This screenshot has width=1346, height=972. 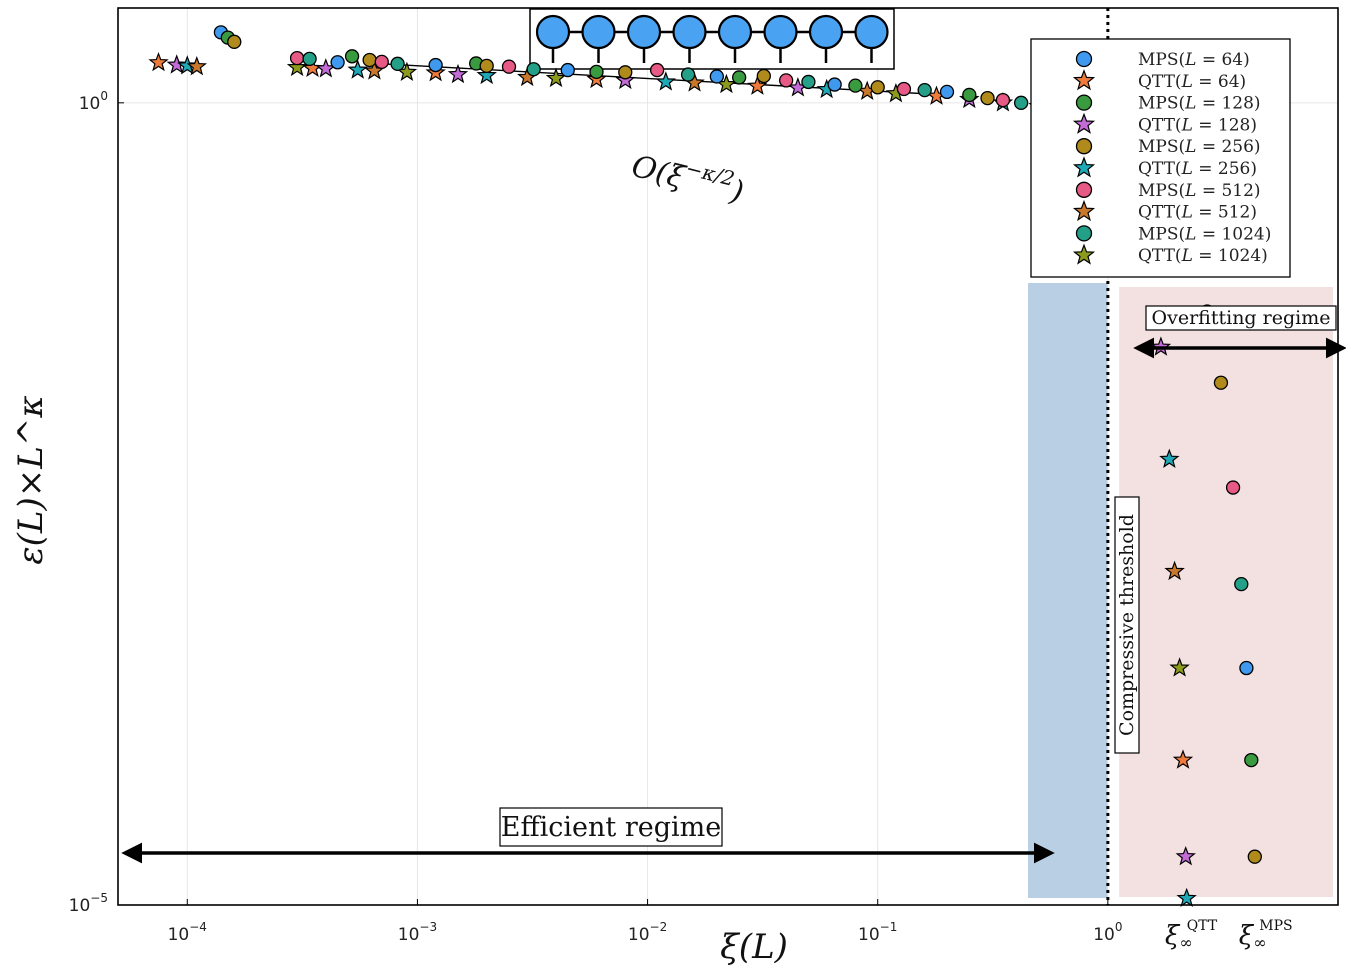 I want to click on guide-line-label: O(ξ−κ/2), so click(x=688, y=176).